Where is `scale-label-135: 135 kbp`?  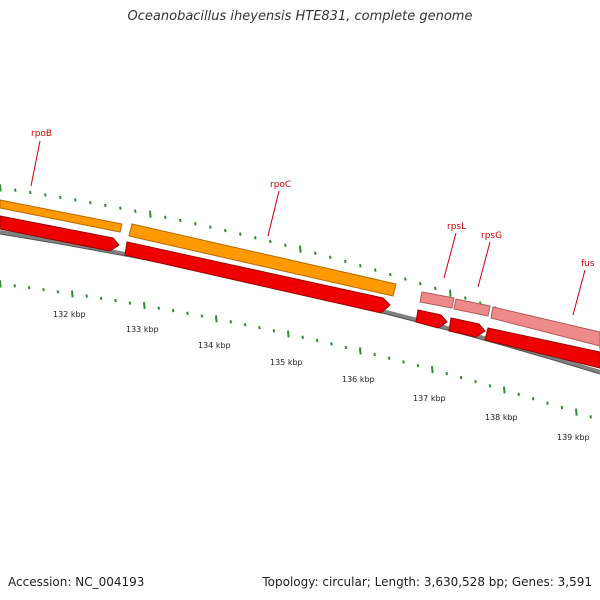 scale-label-135: 135 kbp is located at coordinates (286, 362).